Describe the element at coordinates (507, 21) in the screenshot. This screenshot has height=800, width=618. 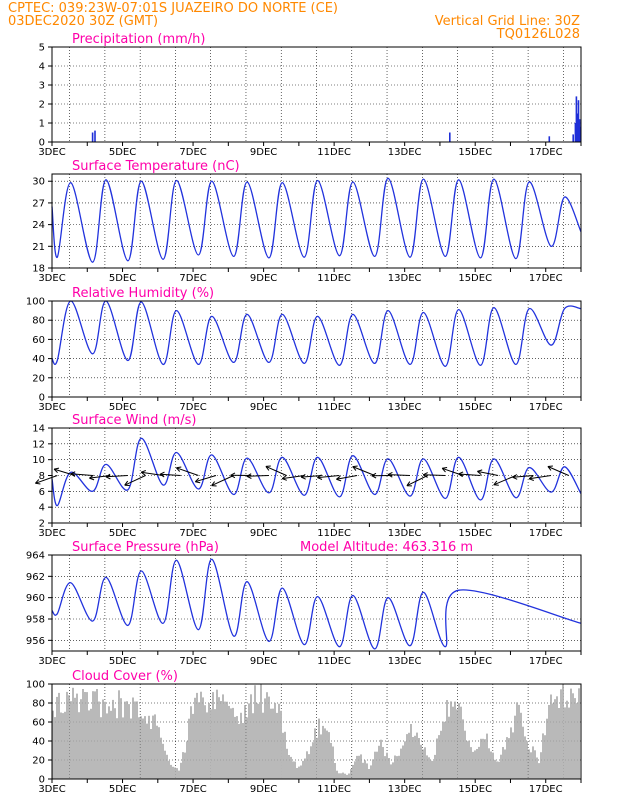
I see `header-grid-note: Vertical Grid Line: 30Z` at that location.